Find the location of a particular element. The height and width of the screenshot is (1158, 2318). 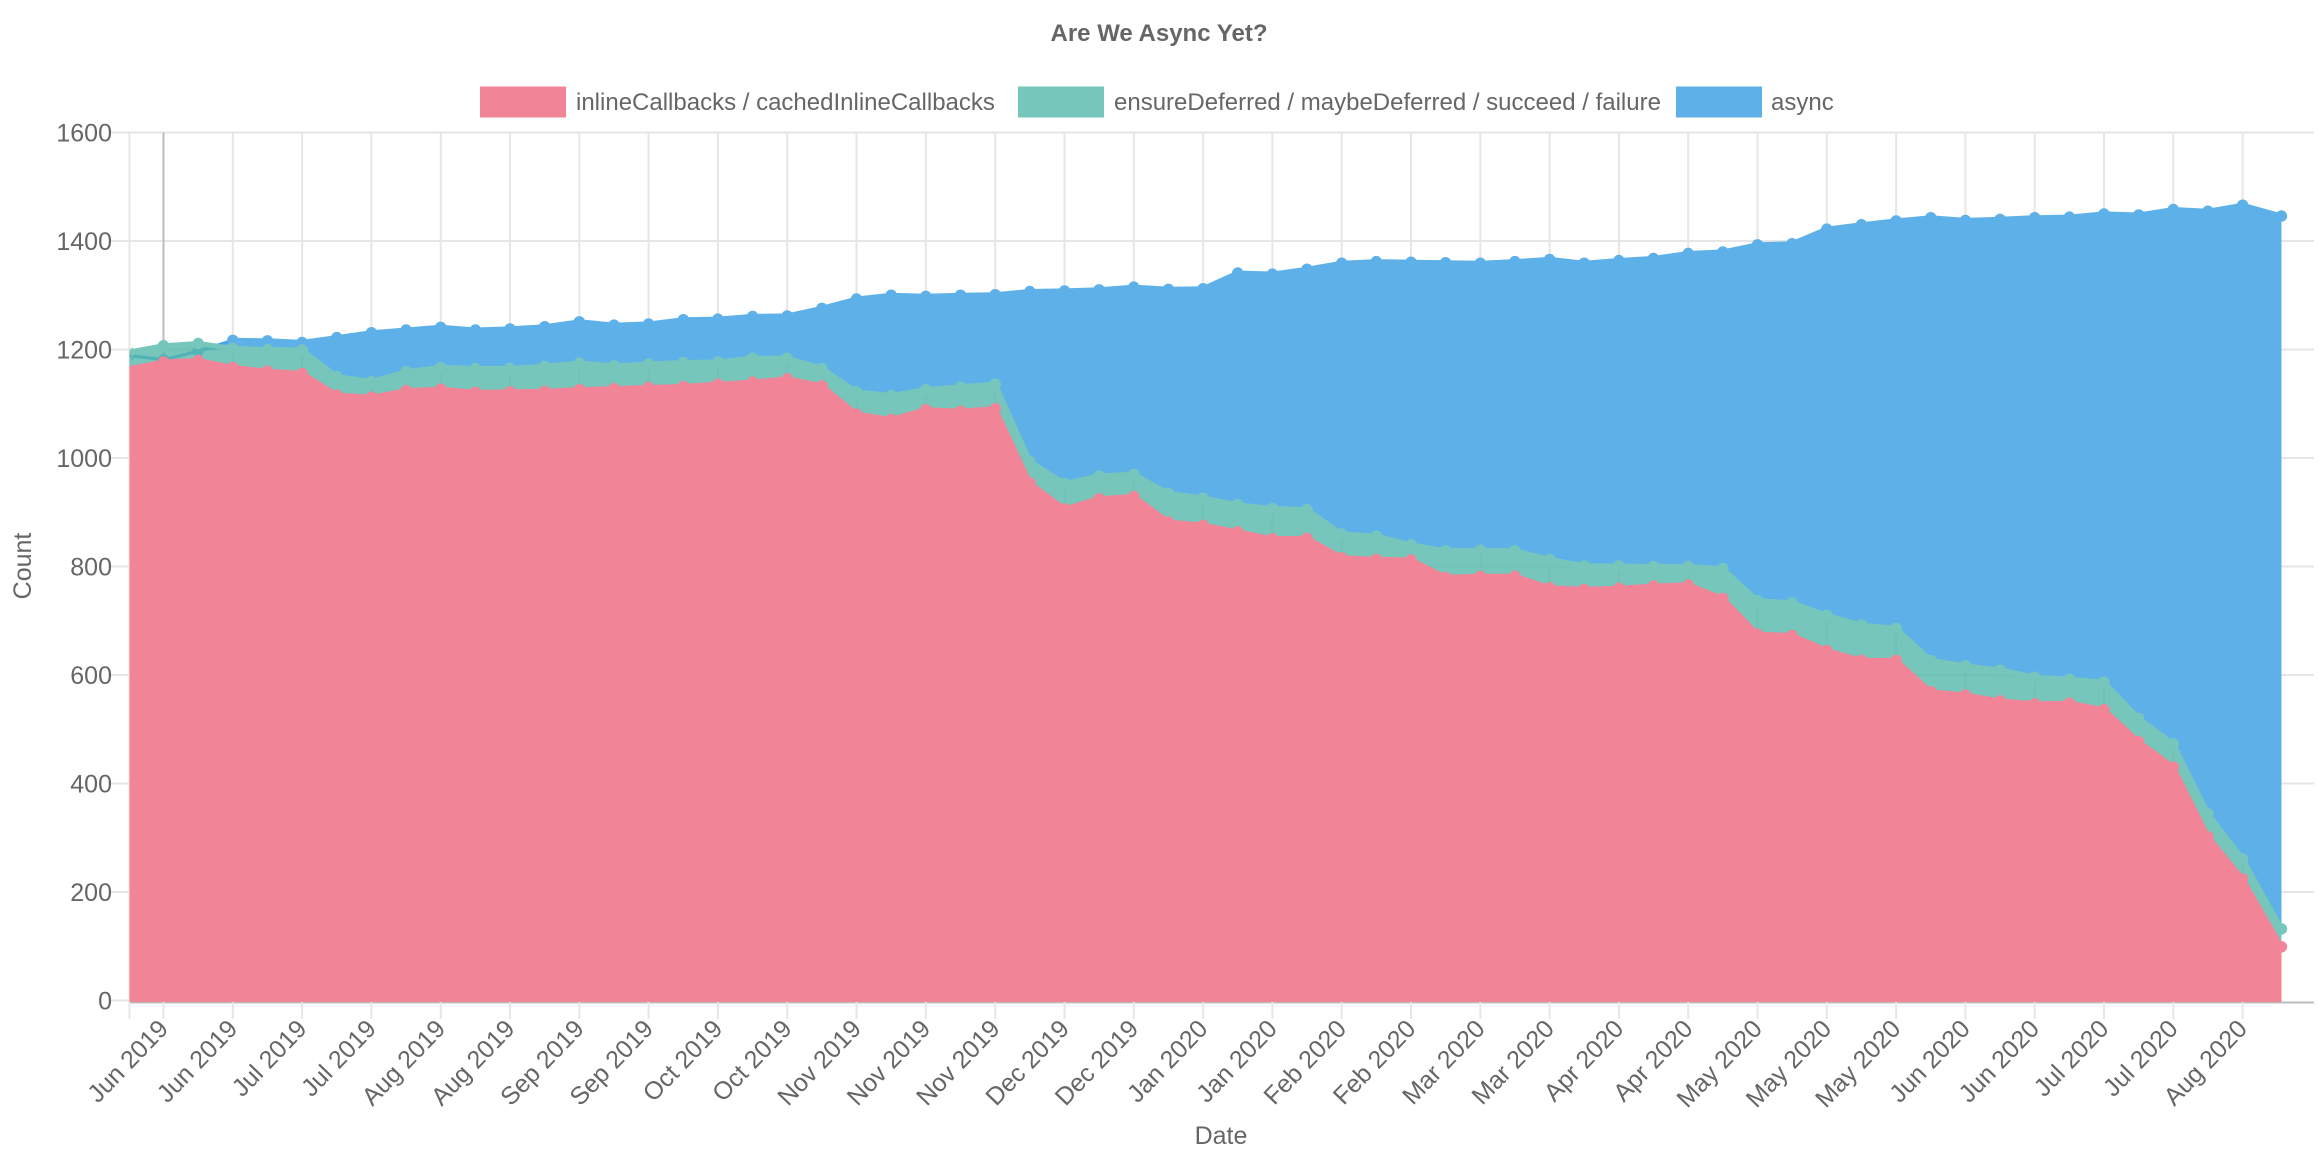

svg-text: 400 is located at coordinates (91, 785).